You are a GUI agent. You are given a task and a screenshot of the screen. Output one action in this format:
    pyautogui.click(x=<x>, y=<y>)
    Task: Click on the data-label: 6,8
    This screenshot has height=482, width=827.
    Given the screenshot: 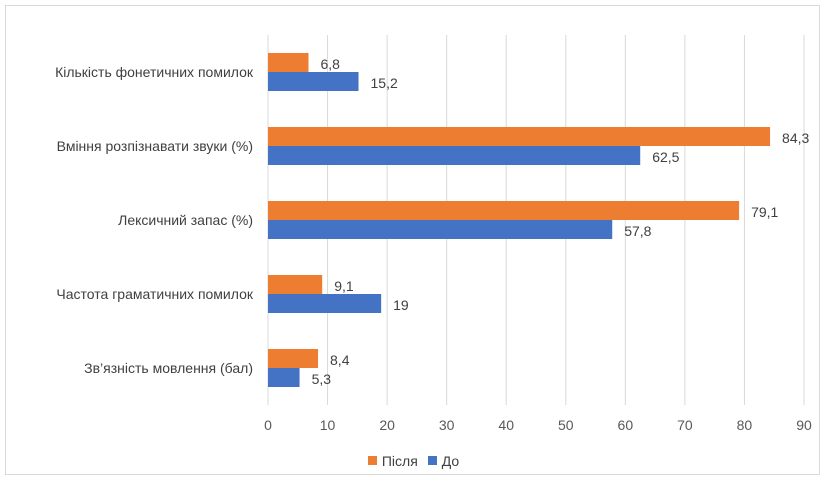 What is the action you would take?
    pyautogui.click(x=330, y=64)
    